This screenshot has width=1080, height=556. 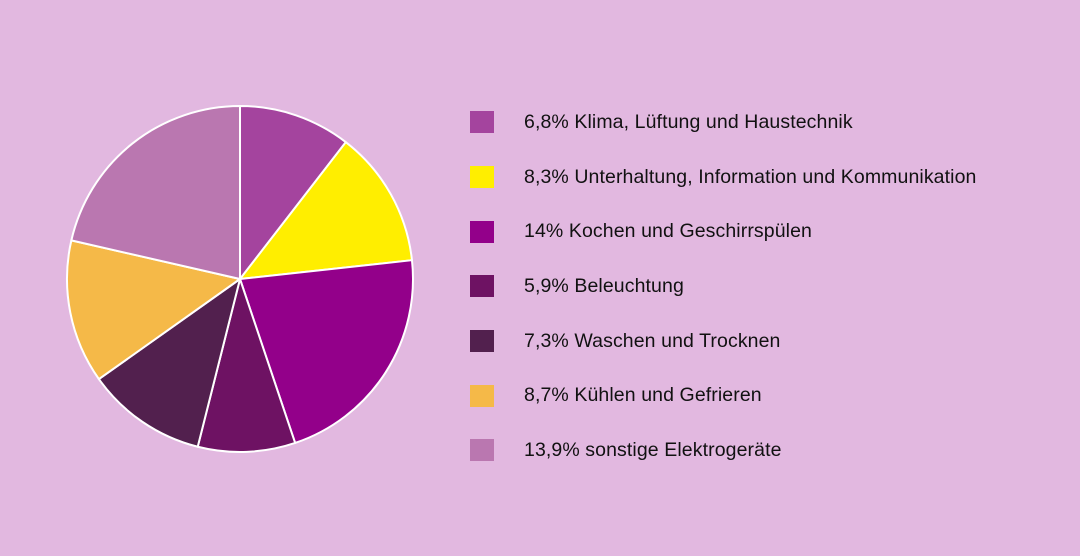 What do you see at coordinates (643, 395) in the screenshot?
I see `legend-label: 8,7% Kühlen und Gefrieren` at bounding box center [643, 395].